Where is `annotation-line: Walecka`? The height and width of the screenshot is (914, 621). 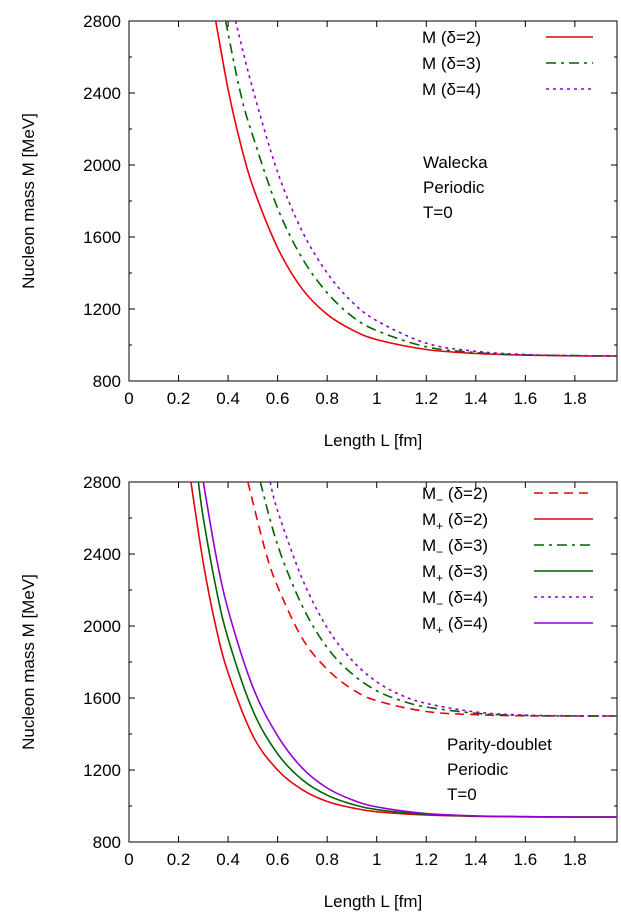 annotation-line: Walecka is located at coordinates (455, 162).